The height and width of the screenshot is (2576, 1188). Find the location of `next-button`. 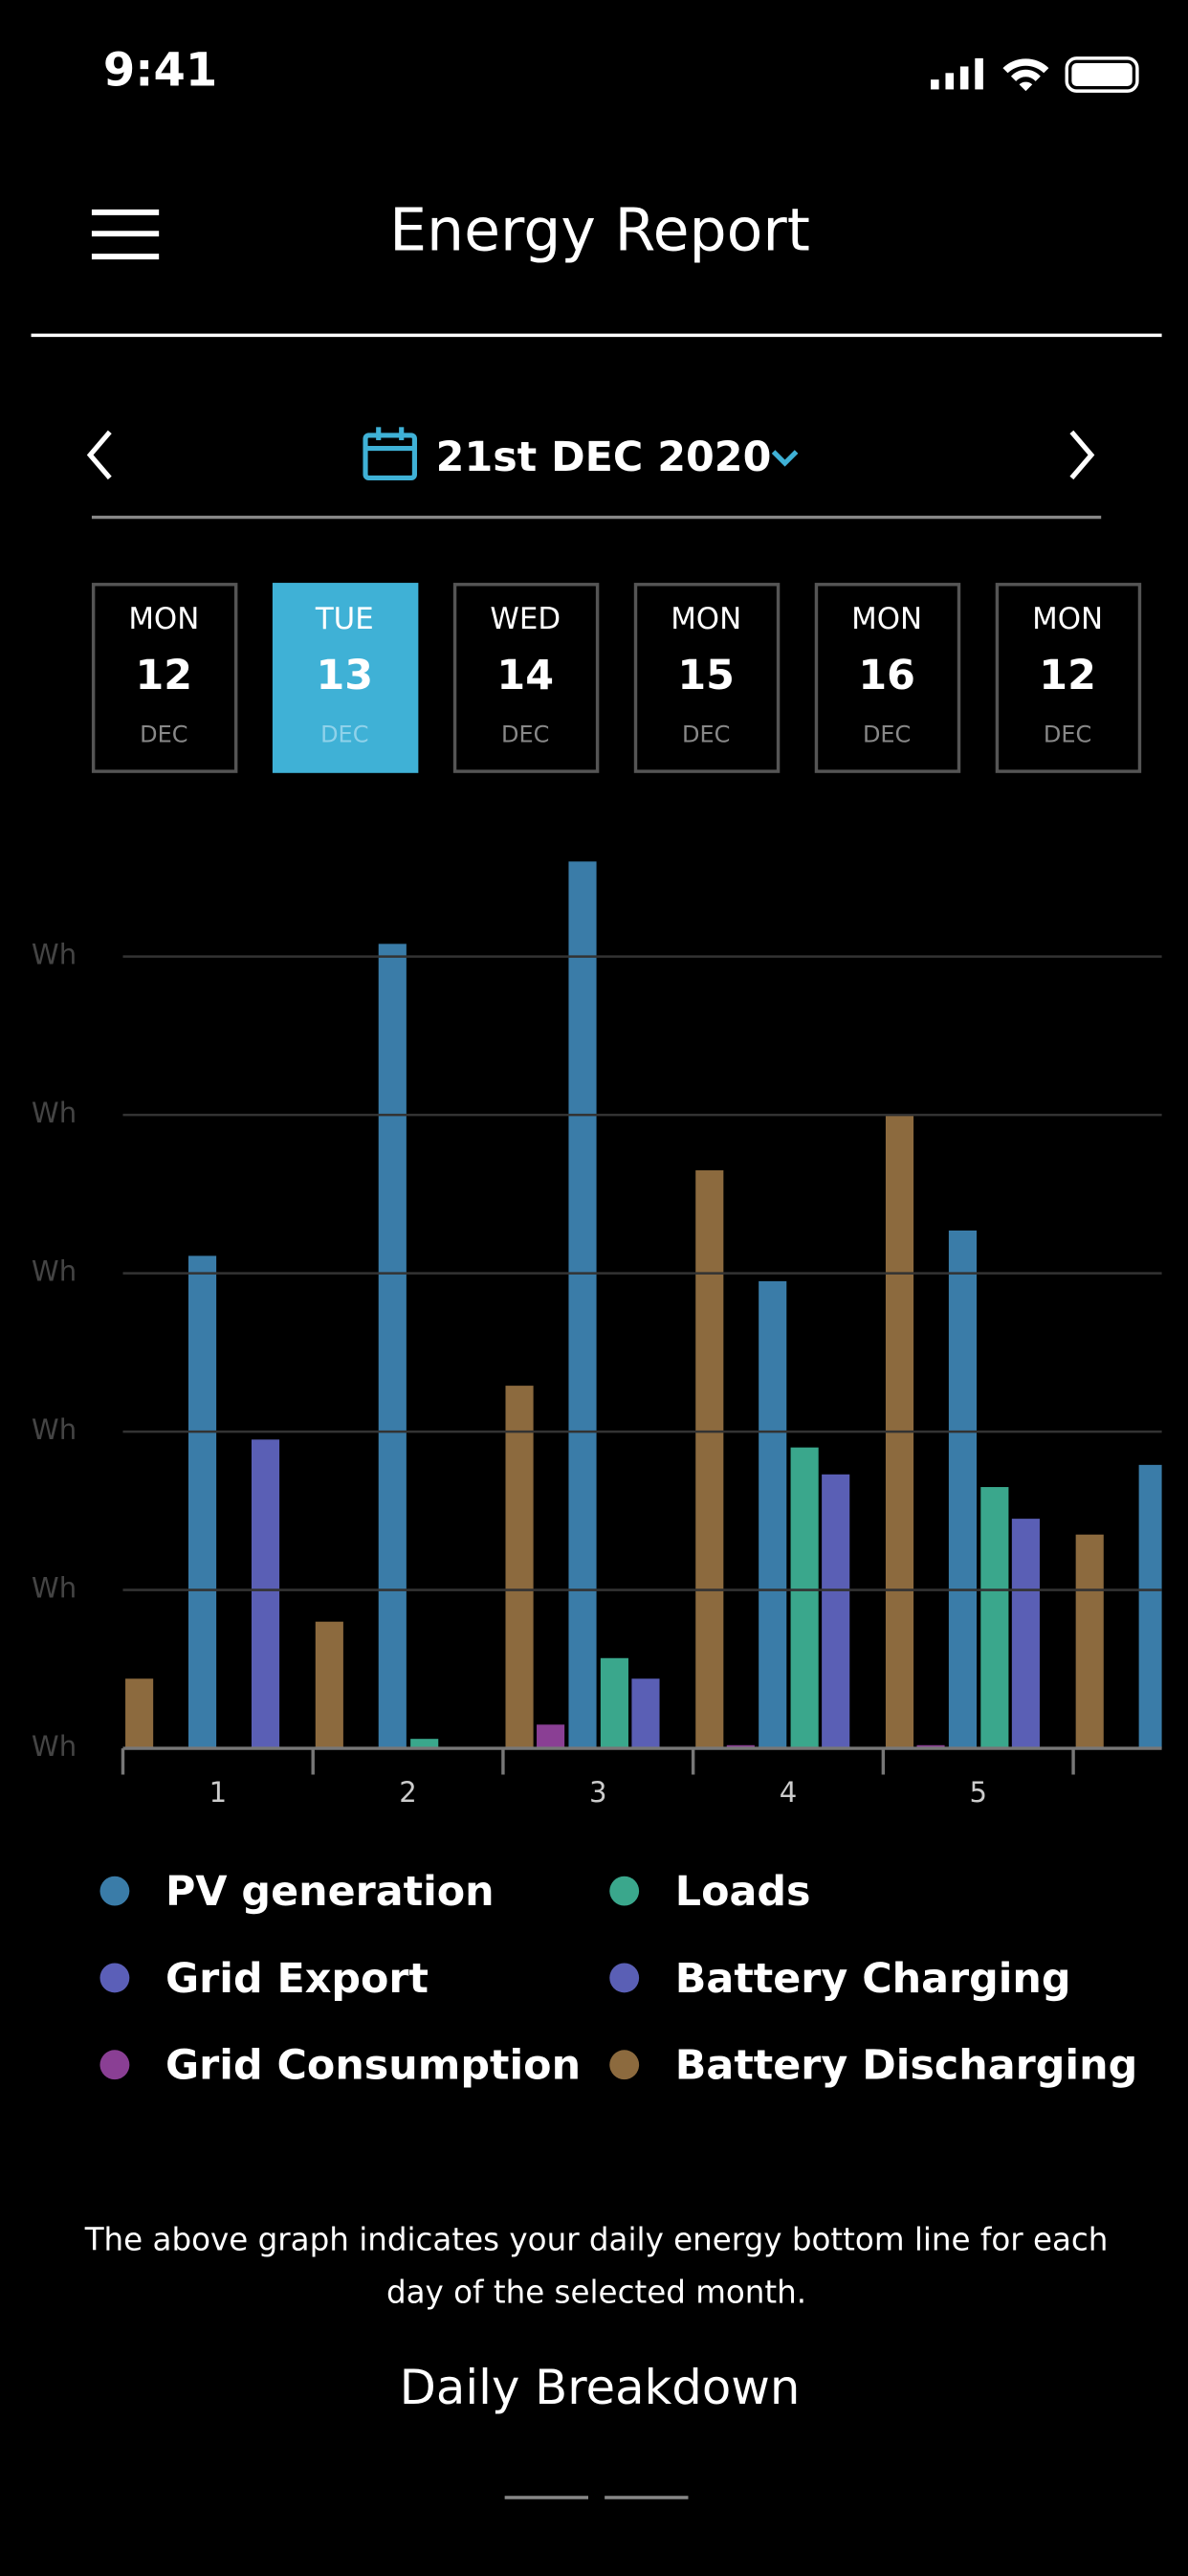

next-button is located at coordinates (1082, 455).